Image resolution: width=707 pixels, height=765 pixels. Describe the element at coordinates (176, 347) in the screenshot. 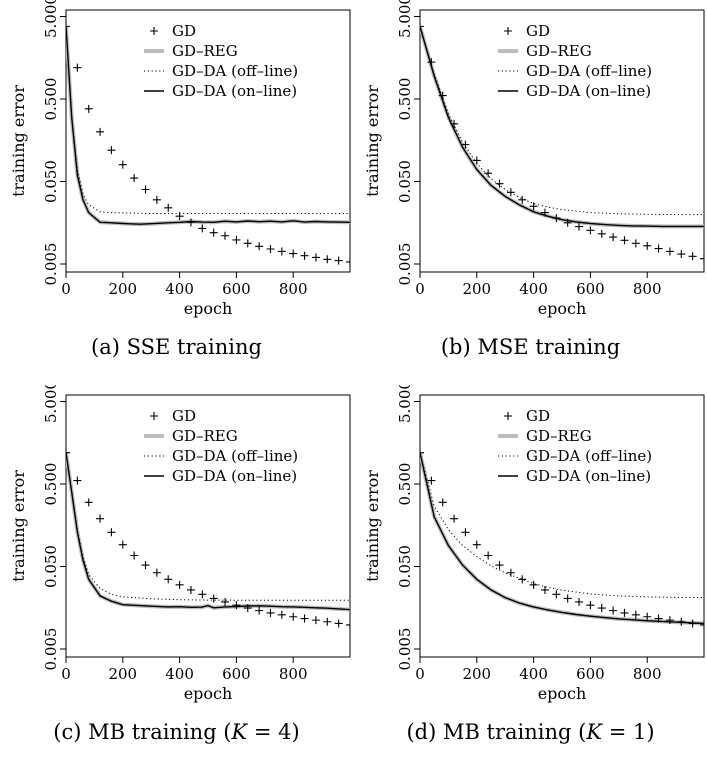

I see `panel-caption: (a) SSE training` at that location.